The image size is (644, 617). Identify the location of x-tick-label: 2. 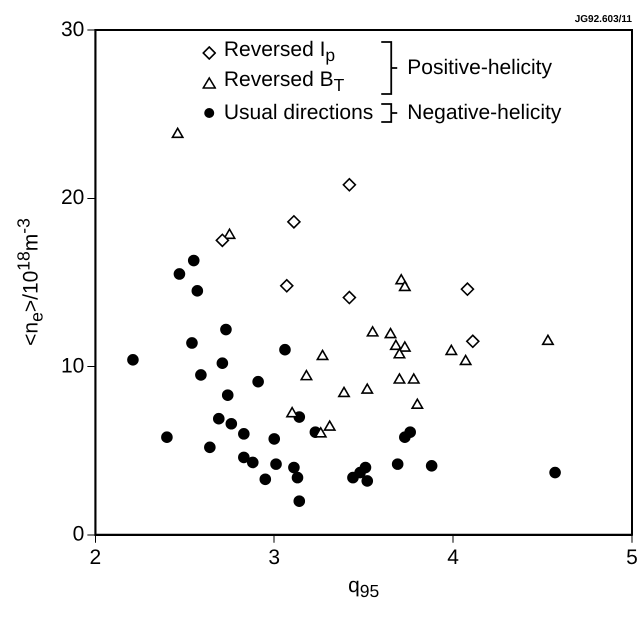
(96, 558).